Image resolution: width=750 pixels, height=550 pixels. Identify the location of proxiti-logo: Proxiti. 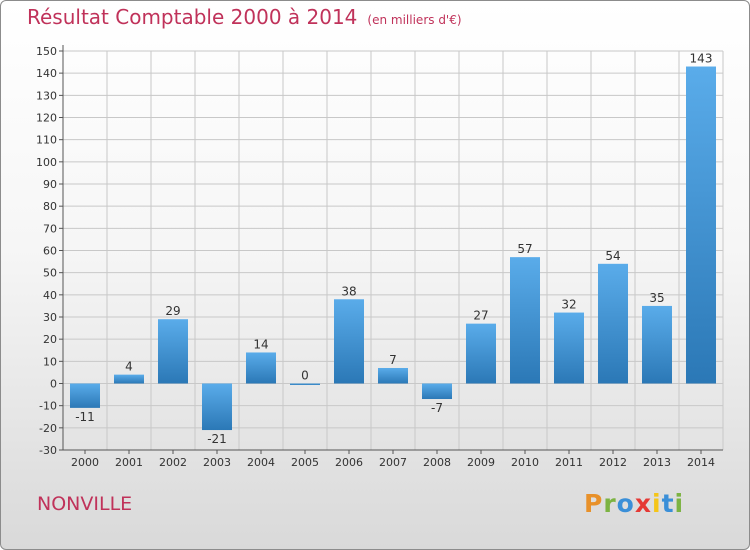
(634, 503).